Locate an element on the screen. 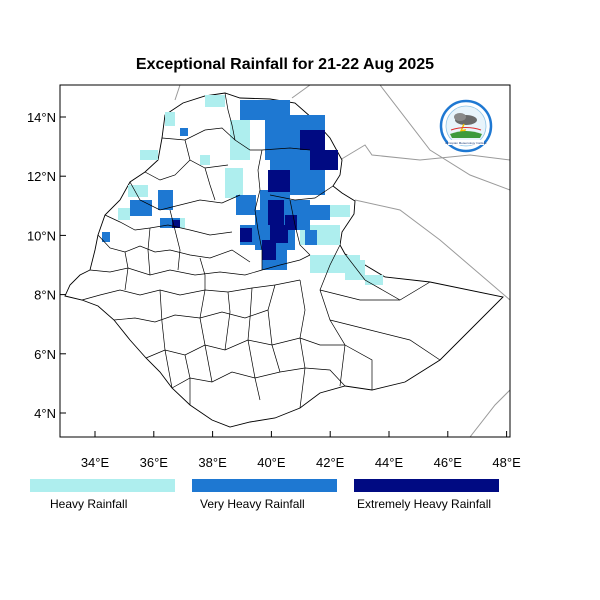 Image resolution: width=600 pixels, height=600 pixels. border-yemen is located at coordinates (444, 138).